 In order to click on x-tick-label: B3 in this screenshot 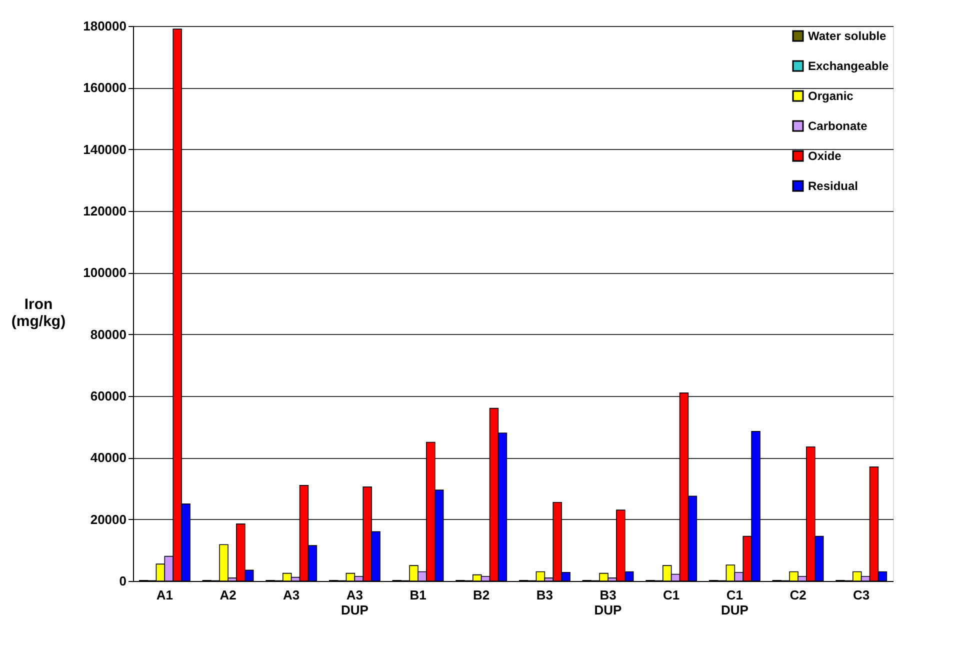, I will do `click(544, 595)`.